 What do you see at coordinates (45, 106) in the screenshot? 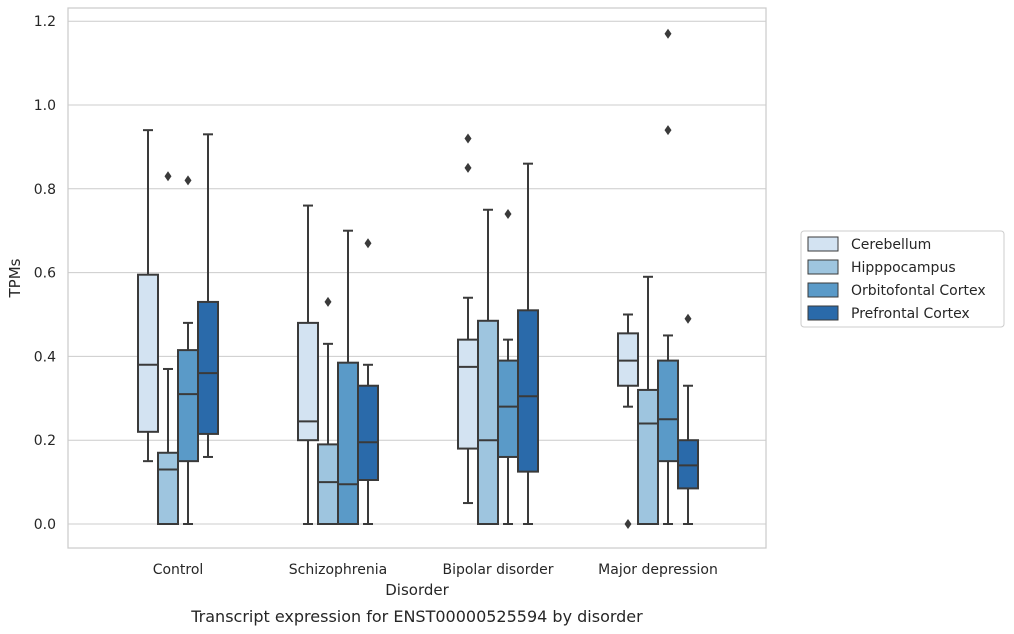
I see `y-tick-label: 1.0` at bounding box center [45, 106].